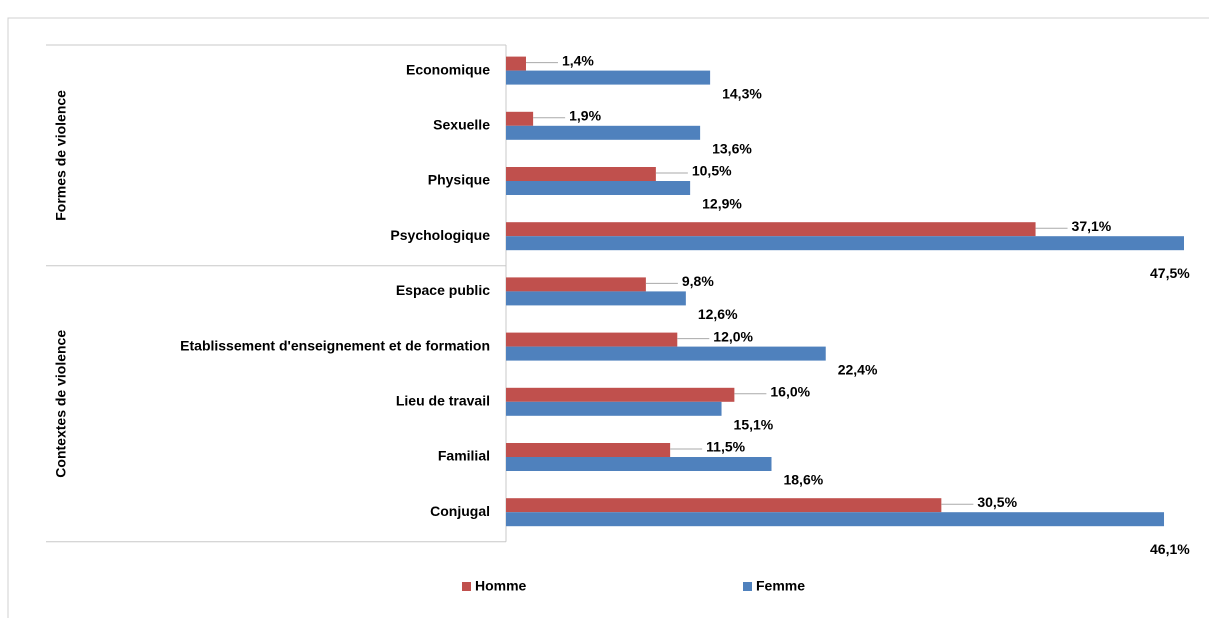  What do you see at coordinates (443, 290) in the screenshot?
I see `y-tick-label: Espace public` at bounding box center [443, 290].